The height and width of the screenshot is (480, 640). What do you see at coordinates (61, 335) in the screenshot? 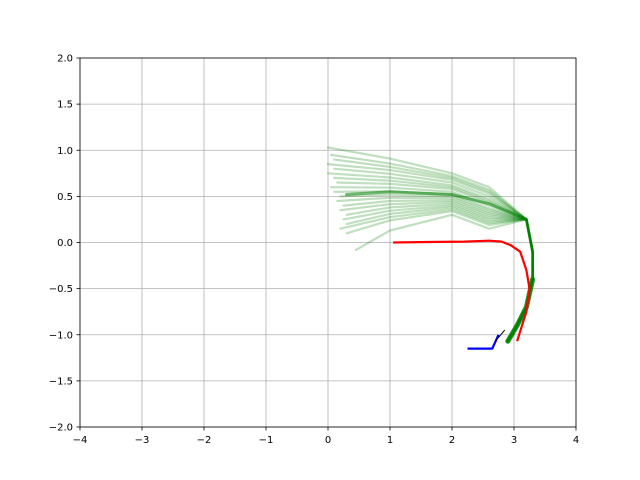
I see `y-tick-label: −1.0` at bounding box center [61, 335].